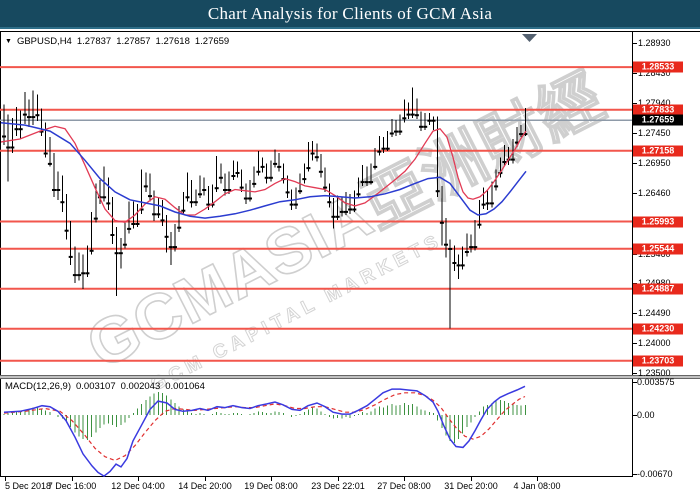  I want to click on down-arrow-marker-icon, so click(529, 38).